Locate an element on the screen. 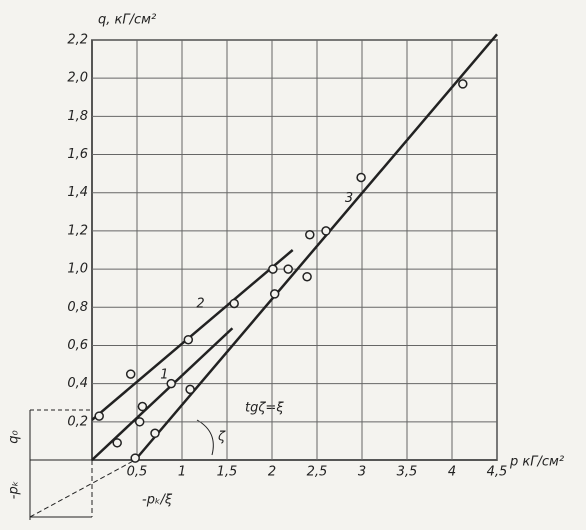  annotation: q₀ is located at coordinates (14, 436).